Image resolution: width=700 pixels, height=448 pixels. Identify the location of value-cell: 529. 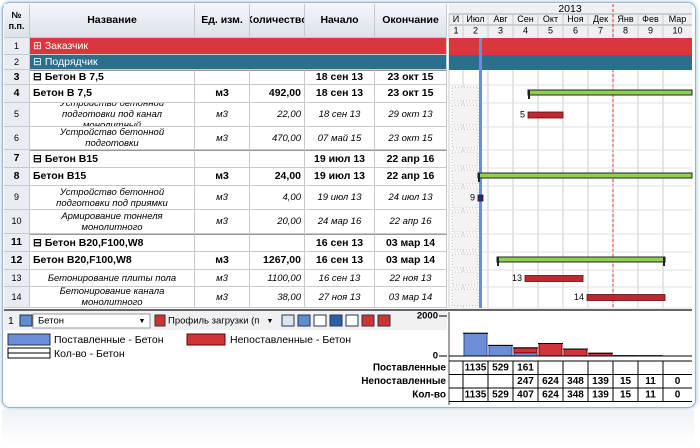
(500, 395).